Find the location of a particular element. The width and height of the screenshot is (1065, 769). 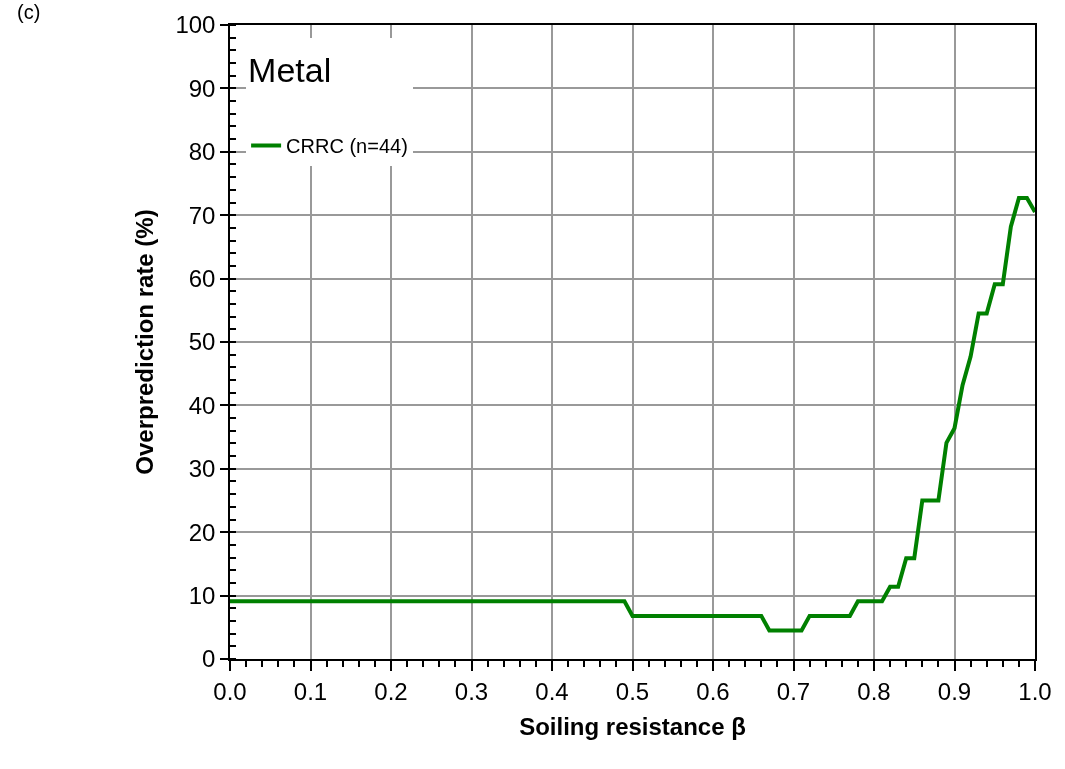

x-tick-label: 0.5 is located at coordinates (632, 691).